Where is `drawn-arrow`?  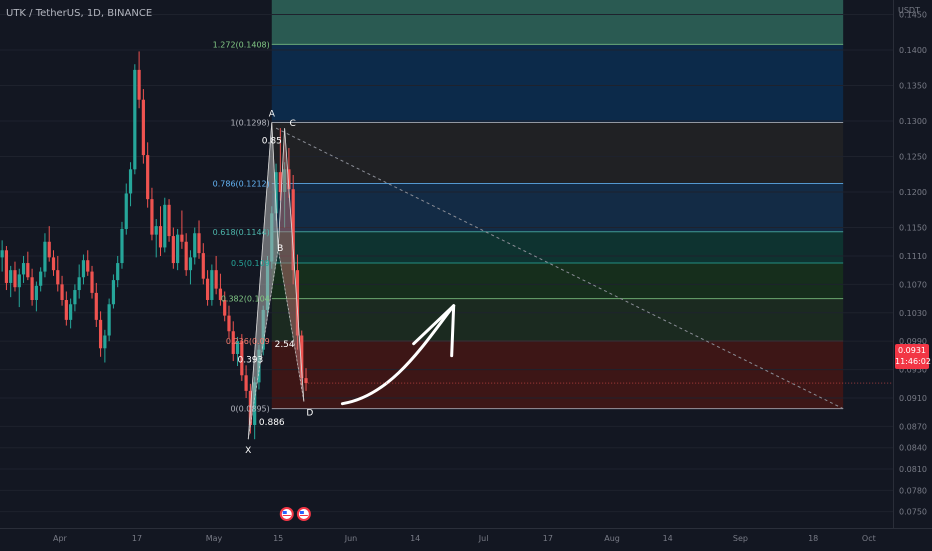 drawn-arrow is located at coordinates (398, 355).